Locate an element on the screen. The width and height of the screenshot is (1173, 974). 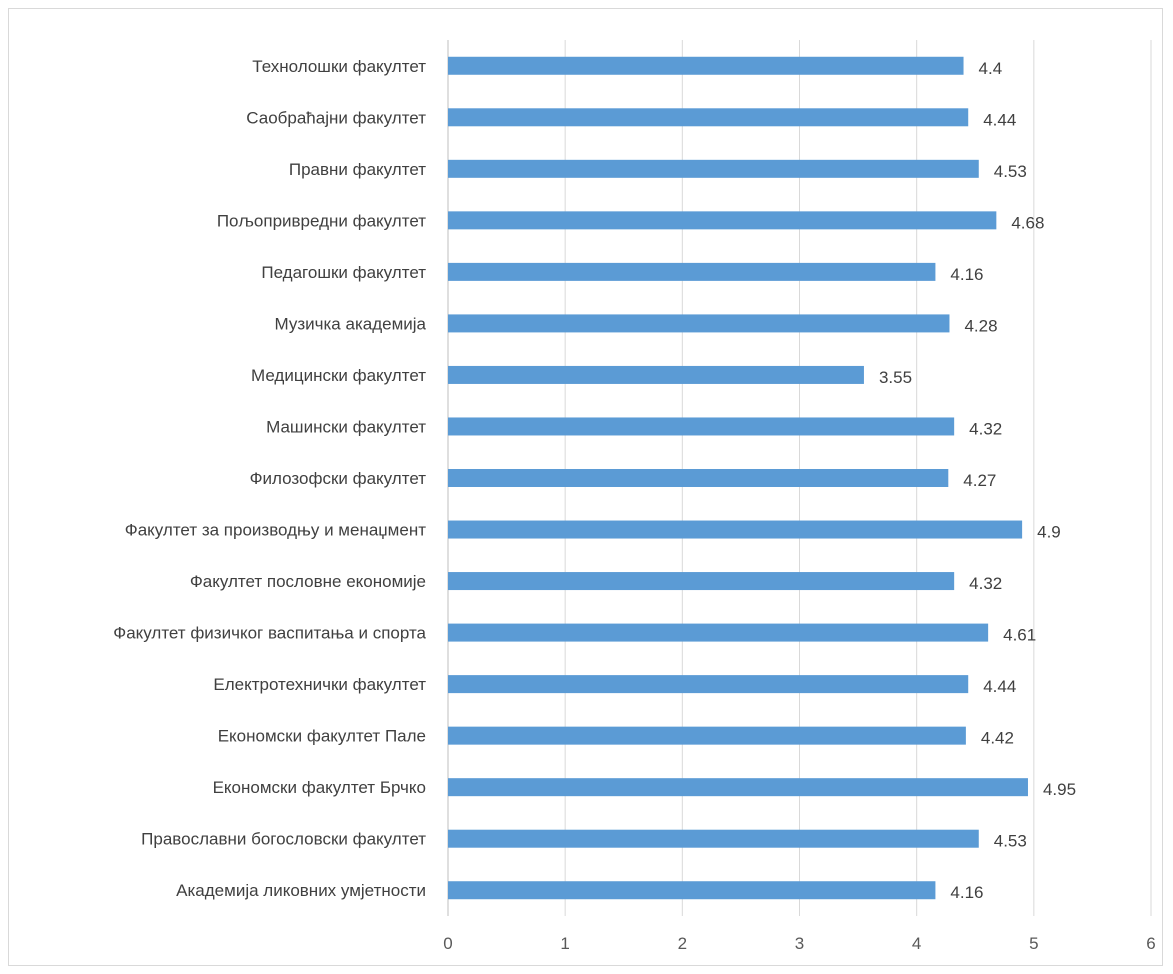
data-label: 4.61 is located at coordinates (1019, 635).